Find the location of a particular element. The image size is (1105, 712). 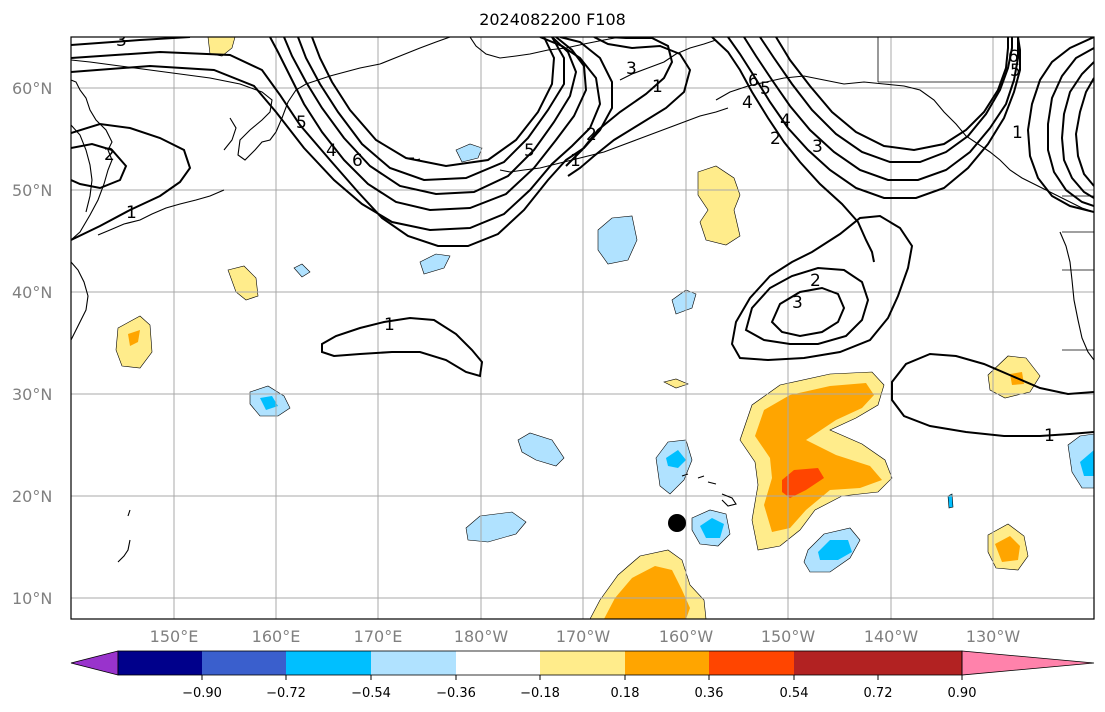

hawaiian-islands is located at coordinates (709, 490).